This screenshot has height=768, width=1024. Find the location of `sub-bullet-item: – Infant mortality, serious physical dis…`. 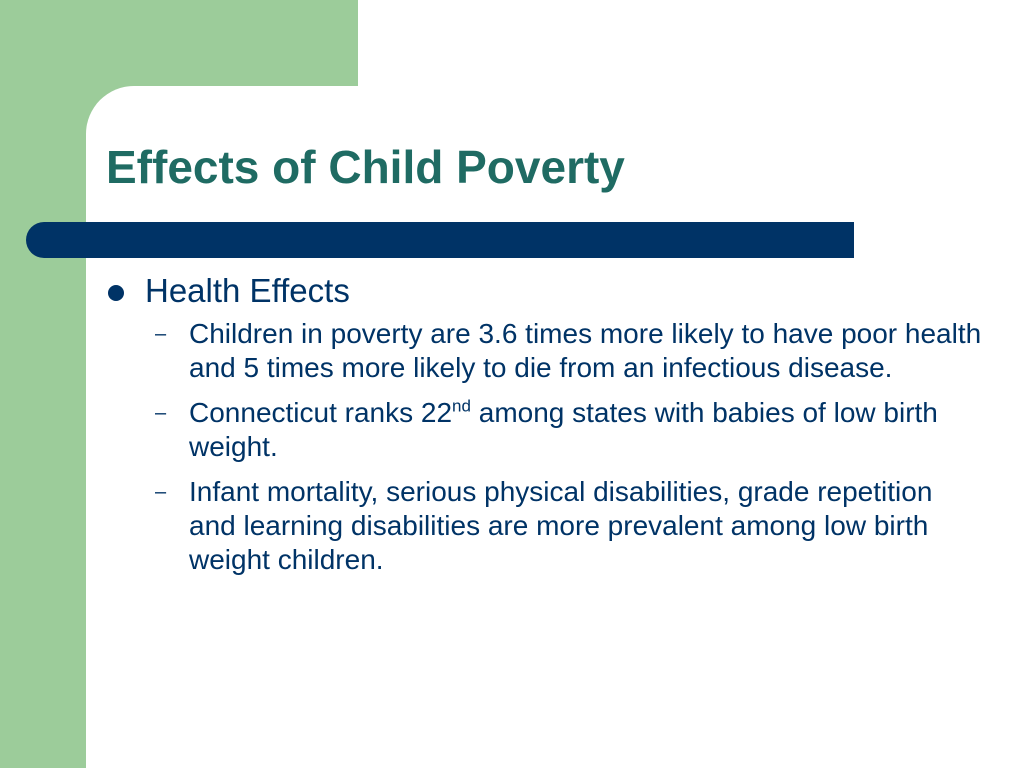

sub-bullet-item: – Infant mortality, serious physical dis… is located at coordinates (545, 526).